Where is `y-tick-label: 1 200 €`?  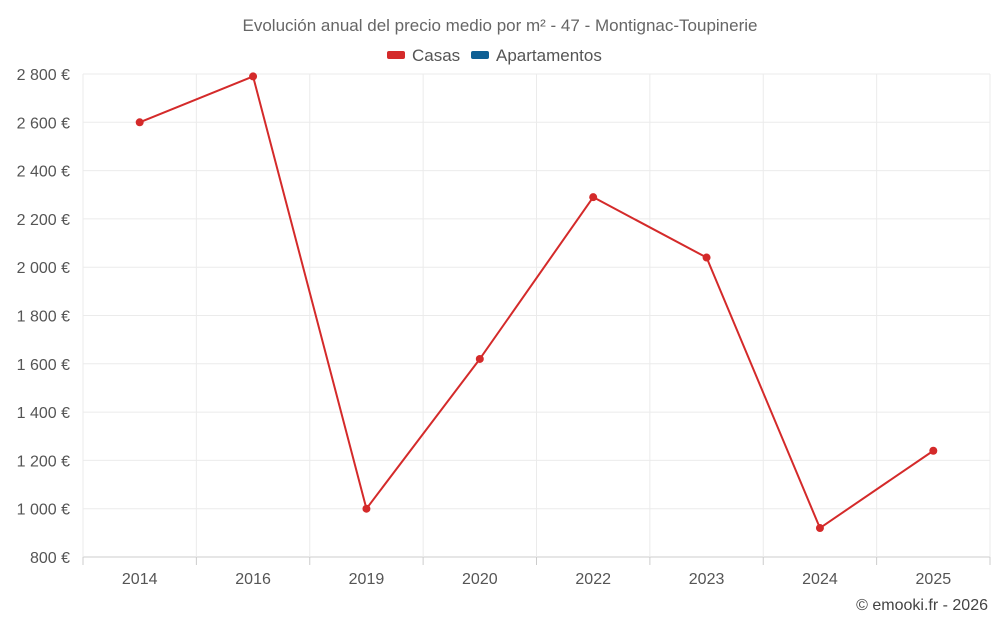 y-tick-label: 1 200 € is located at coordinates (43, 461).